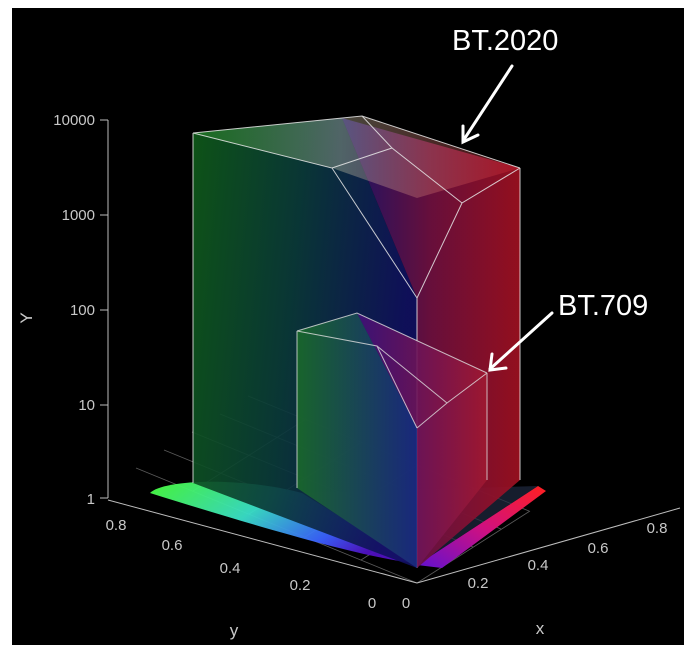 Image resolution: width=696 pixels, height=653 pixels. Describe the element at coordinates (300, 585) in the screenshot. I see `y-tick-label: 0.2` at that location.